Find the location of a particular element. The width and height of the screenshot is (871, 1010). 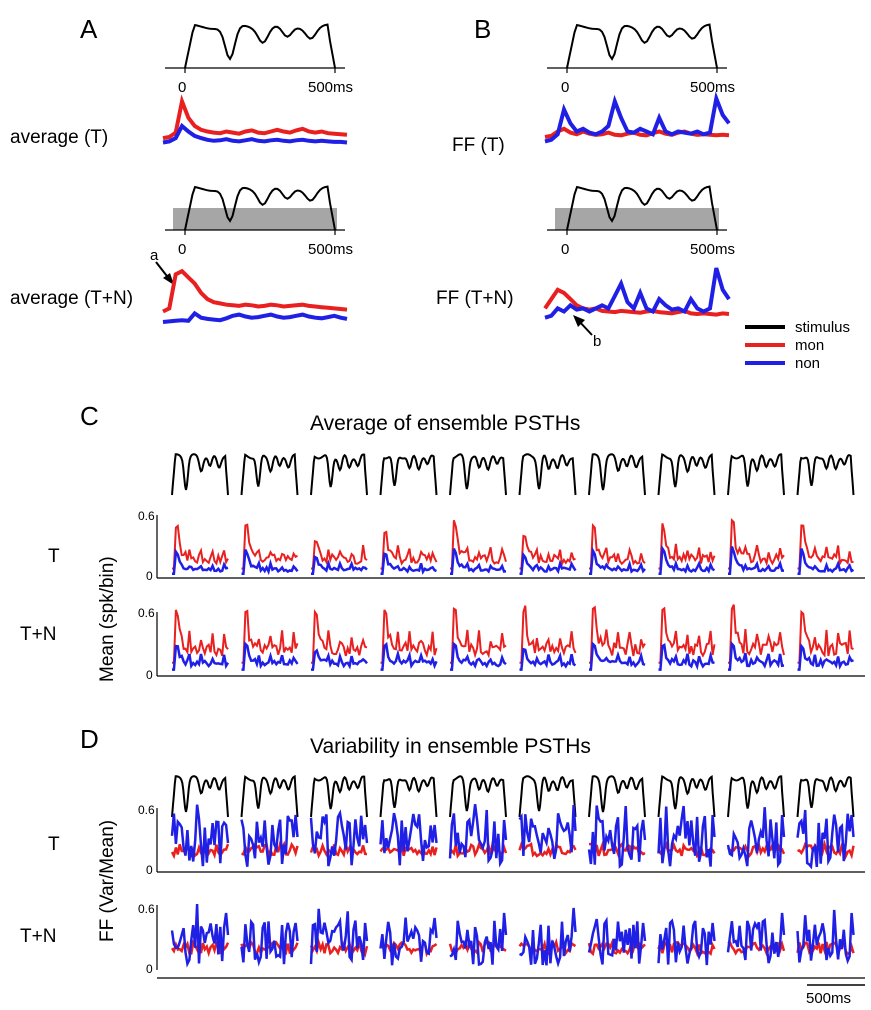

panel-d-row1-label: T is located at coordinates (54, 844).